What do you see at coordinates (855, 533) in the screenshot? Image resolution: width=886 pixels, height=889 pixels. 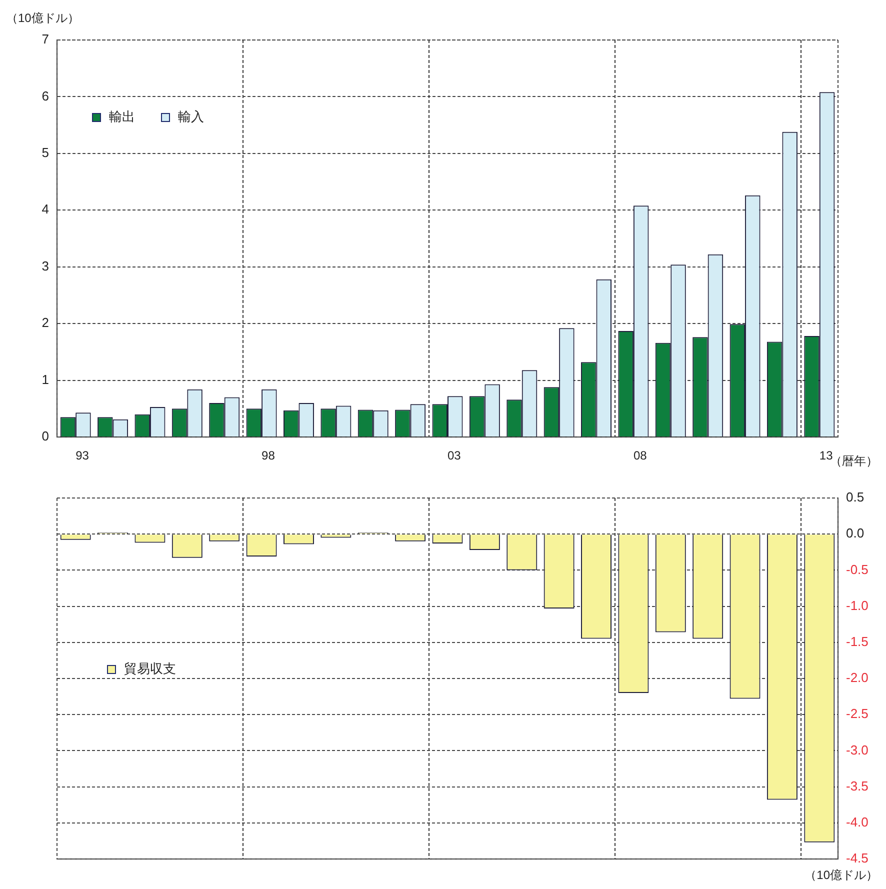 I see `y-tick-label: 0.0` at bounding box center [855, 533].